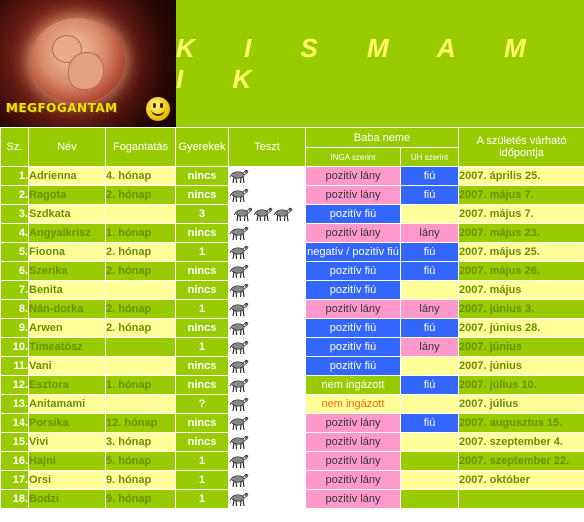  What do you see at coordinates (14, 499) in the screenshot?
I see `row-number: 18.` at bounding box center [14, 499].